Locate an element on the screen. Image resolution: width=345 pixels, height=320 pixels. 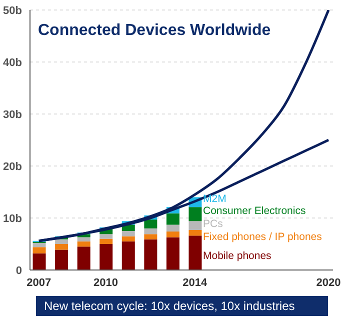
series-label: Consumer Electronics is located at coordinates (254, 211).